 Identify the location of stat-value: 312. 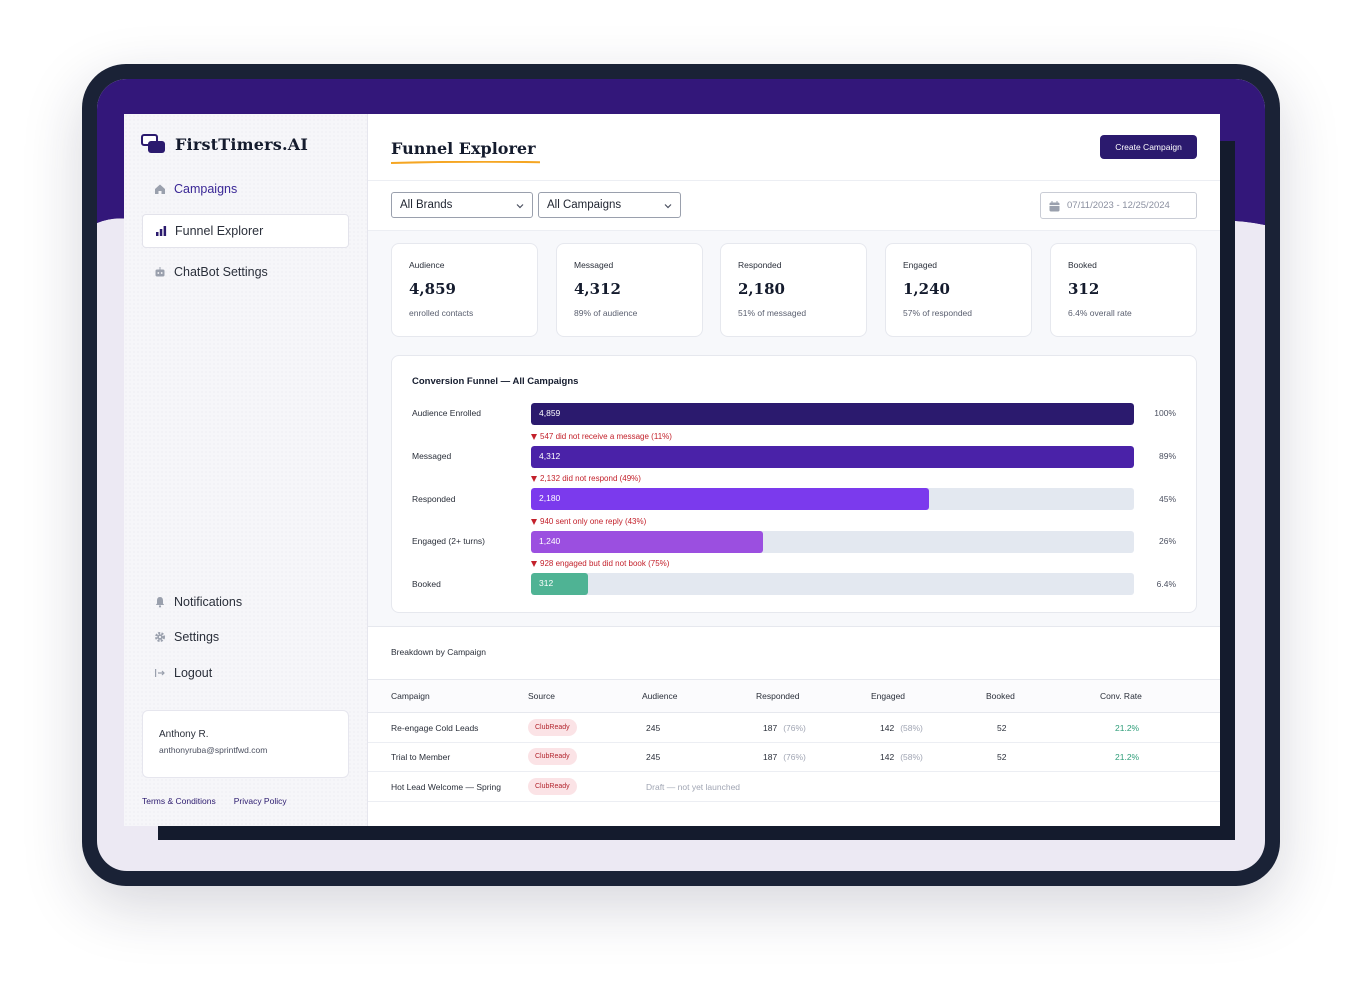
(1084, 289).